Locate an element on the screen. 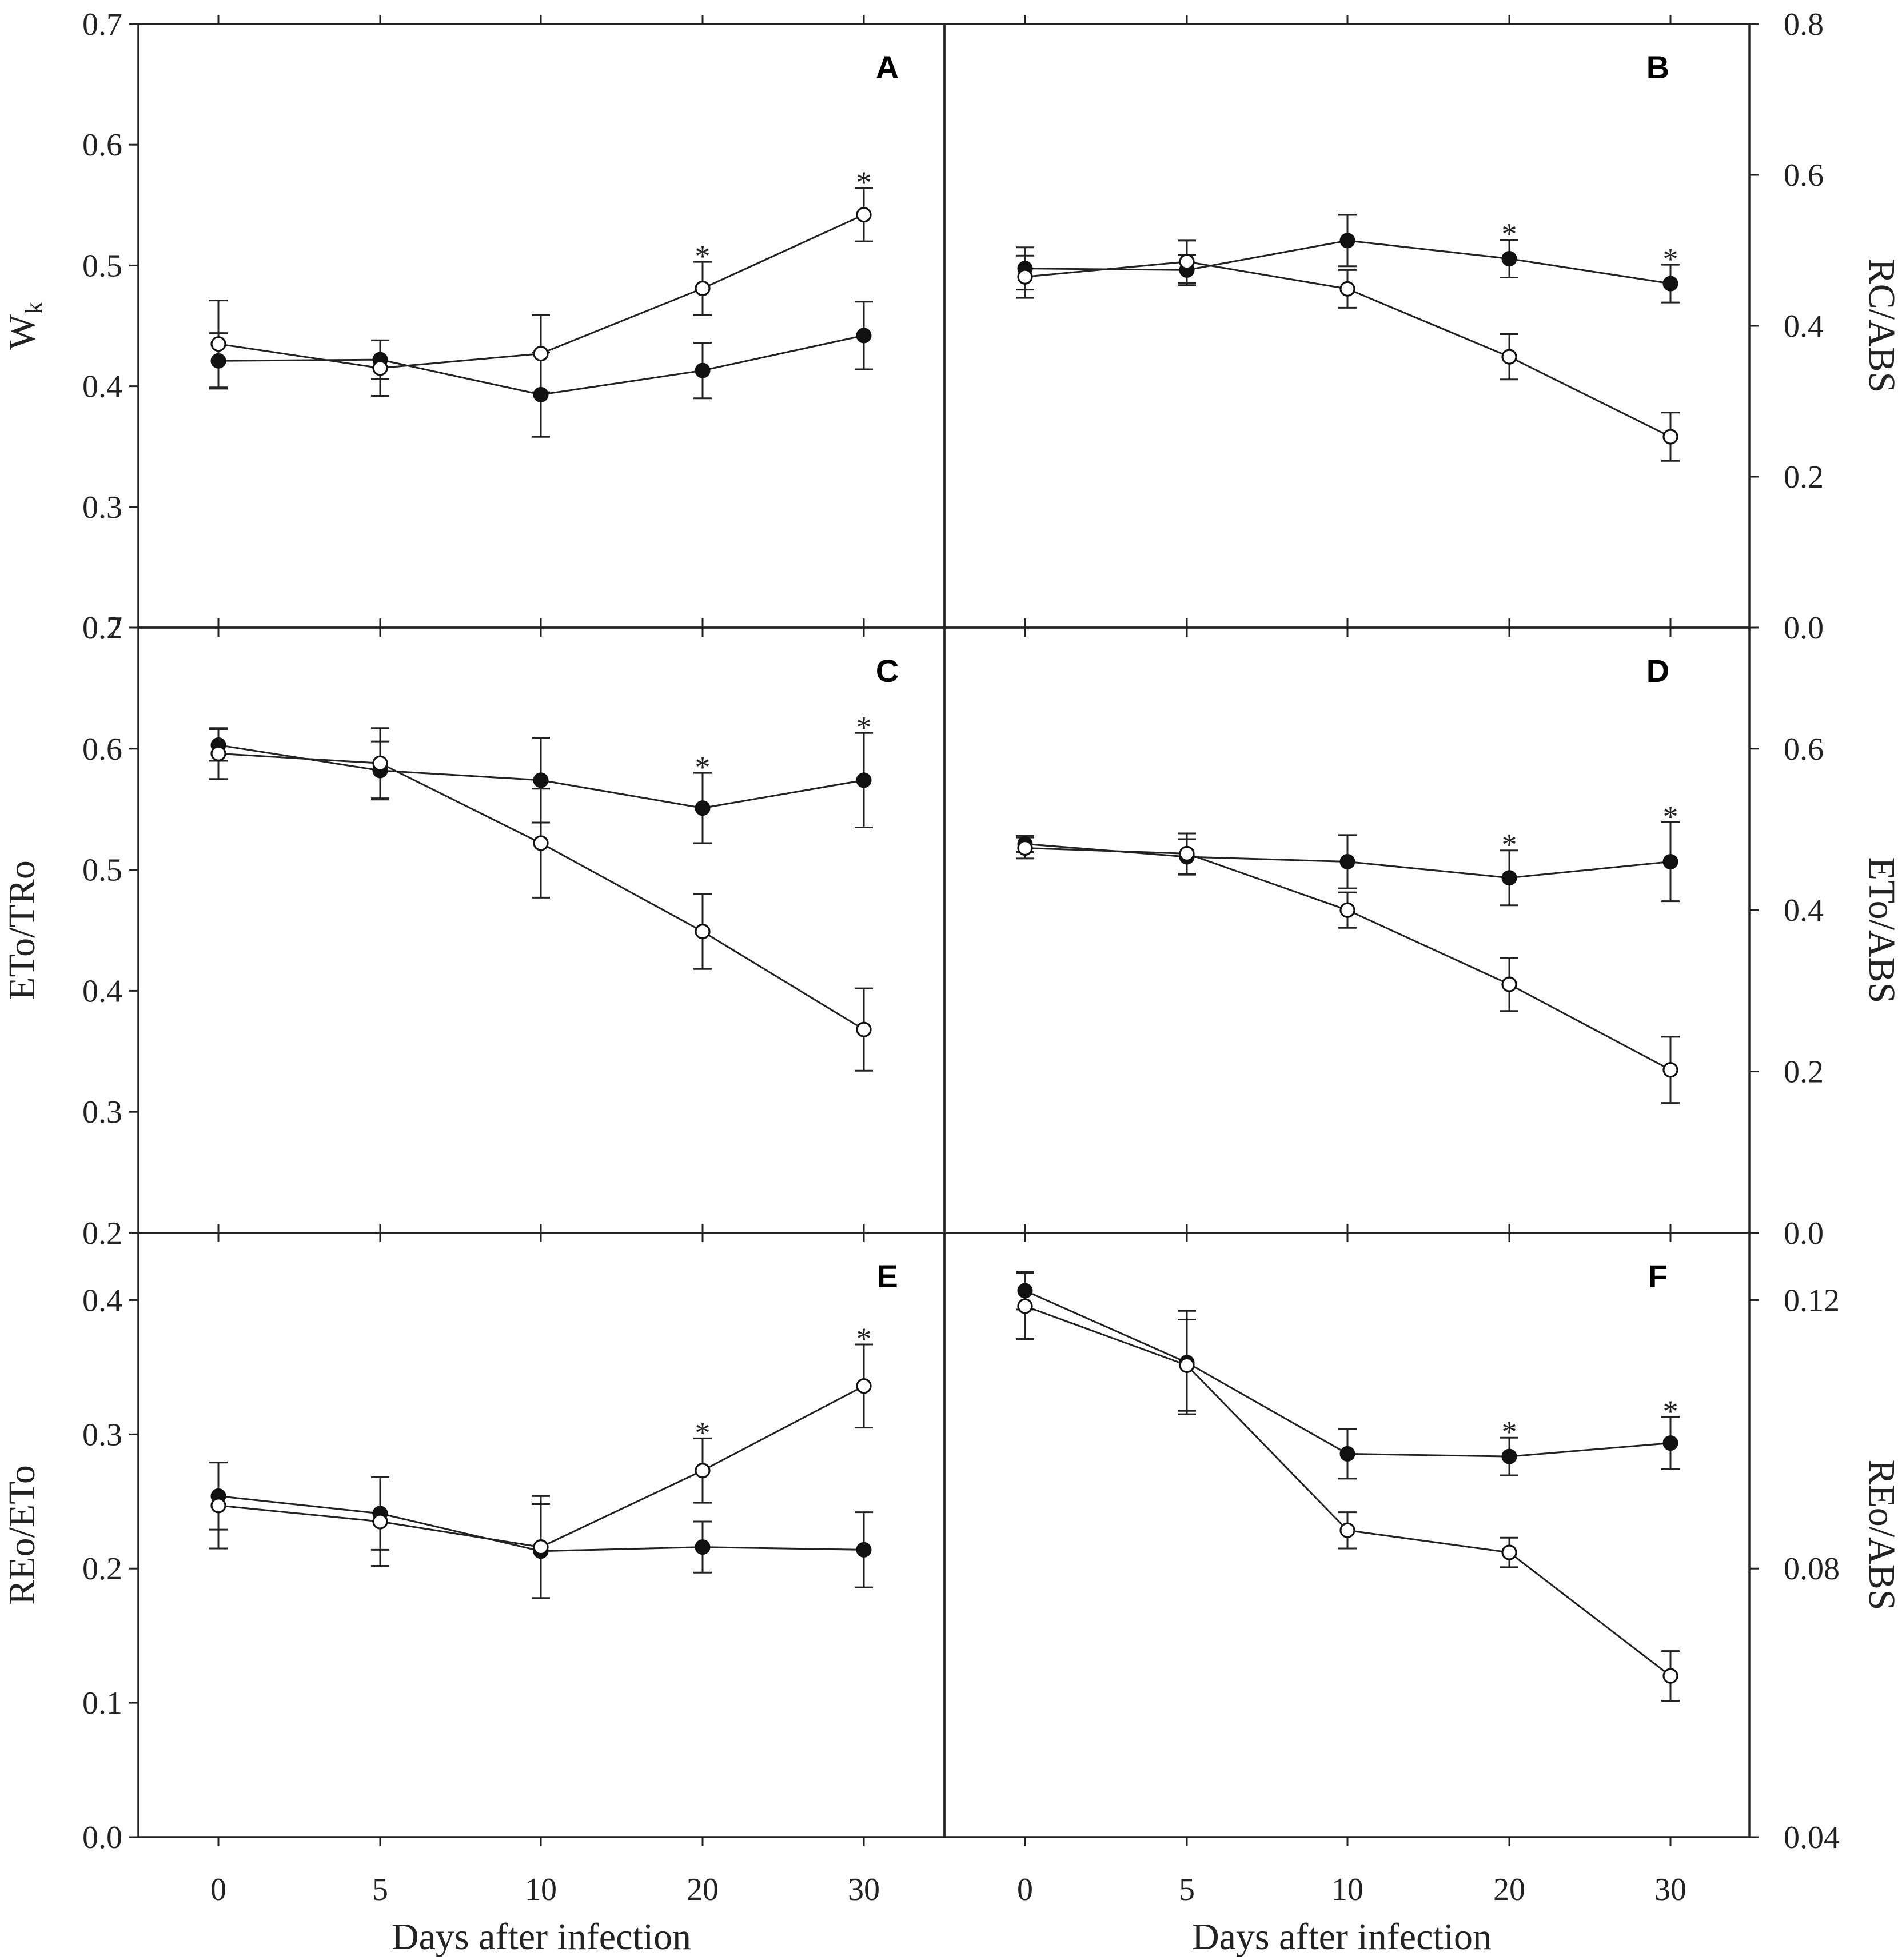  y-axis-title: Wk is located at coordinates (25, 326).